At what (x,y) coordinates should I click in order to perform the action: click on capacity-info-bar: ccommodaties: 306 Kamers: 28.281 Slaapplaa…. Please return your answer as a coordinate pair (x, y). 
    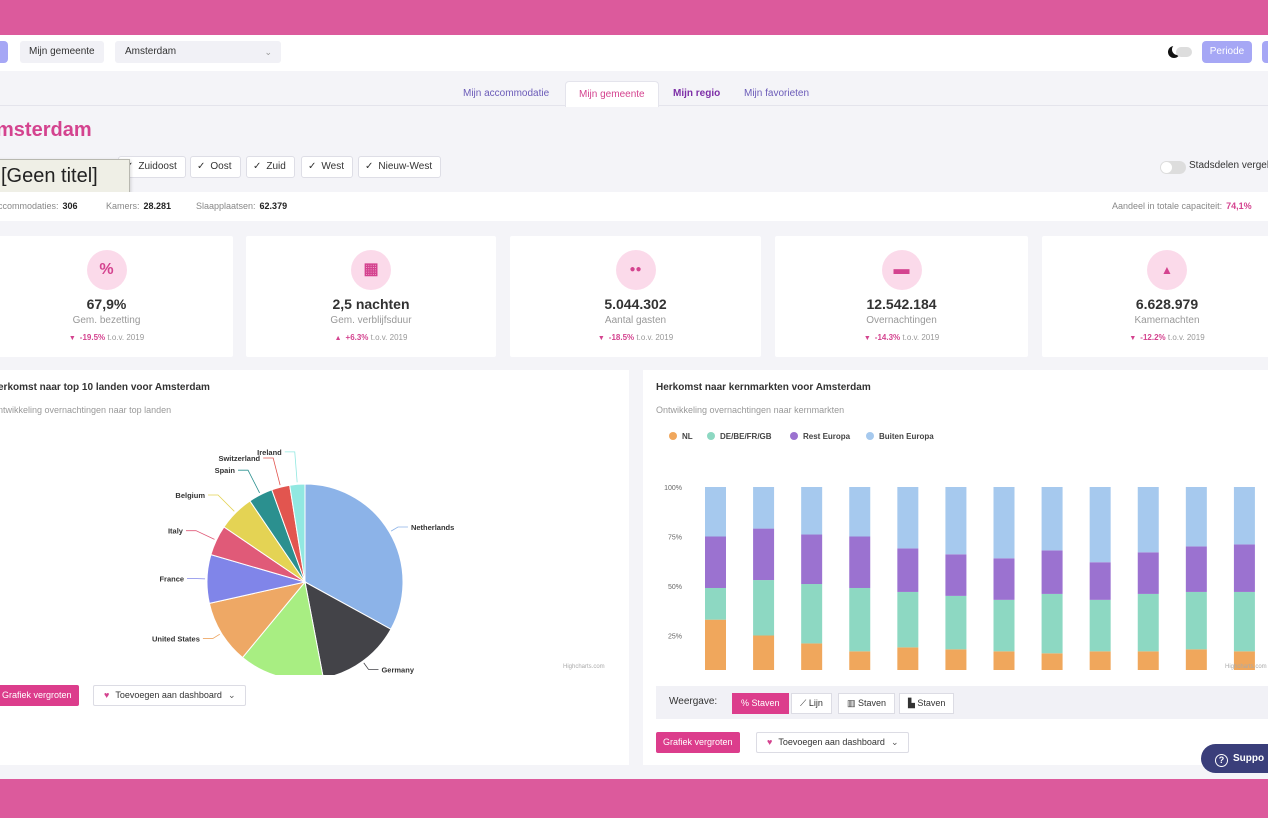
    Looking at the image, I should click on (634, 206).